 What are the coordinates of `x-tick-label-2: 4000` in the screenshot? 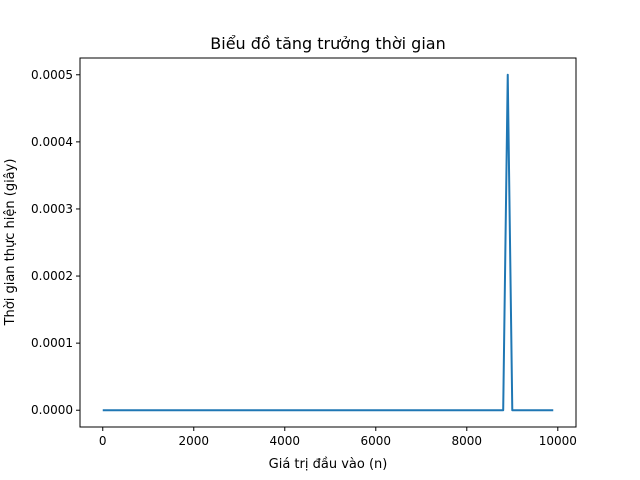 It's located at (284, 441).